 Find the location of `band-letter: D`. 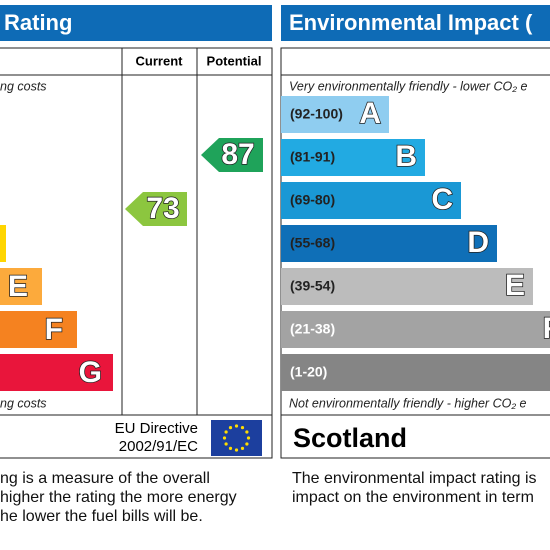

band-letter: D is located at coordinates (478, 242).